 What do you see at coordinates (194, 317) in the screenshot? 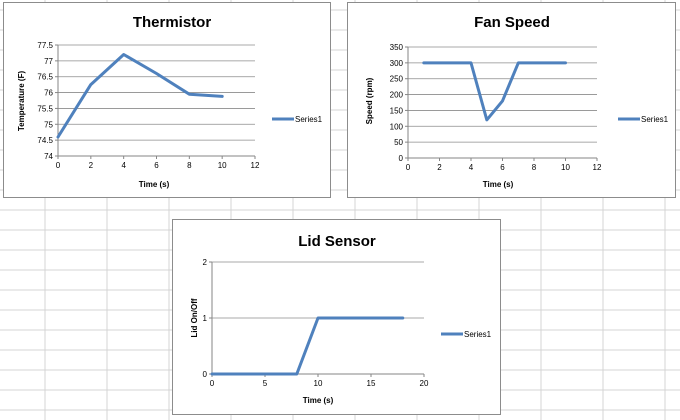
I see `y-axis-label: Lid On/Off` at bounding box center [194, 317].